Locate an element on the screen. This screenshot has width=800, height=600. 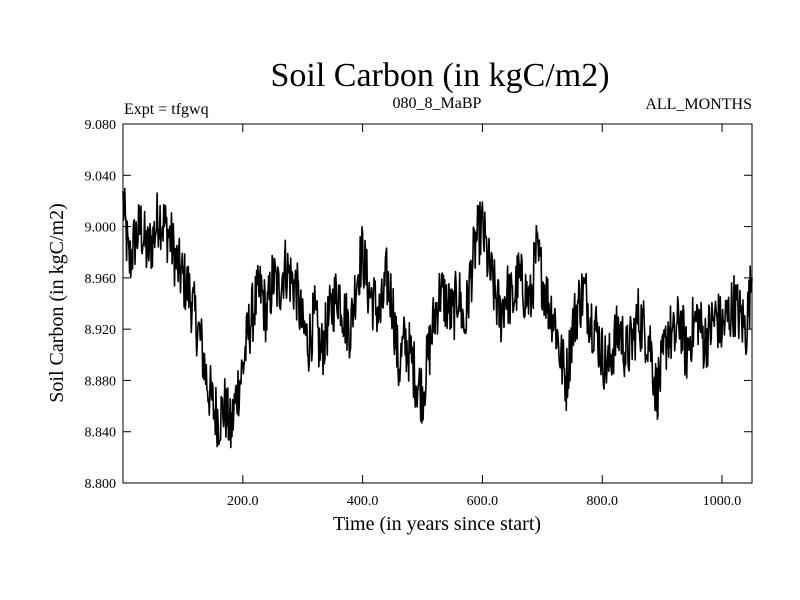
y-tick-label: 8.840 is located at coordinates (101, 433).